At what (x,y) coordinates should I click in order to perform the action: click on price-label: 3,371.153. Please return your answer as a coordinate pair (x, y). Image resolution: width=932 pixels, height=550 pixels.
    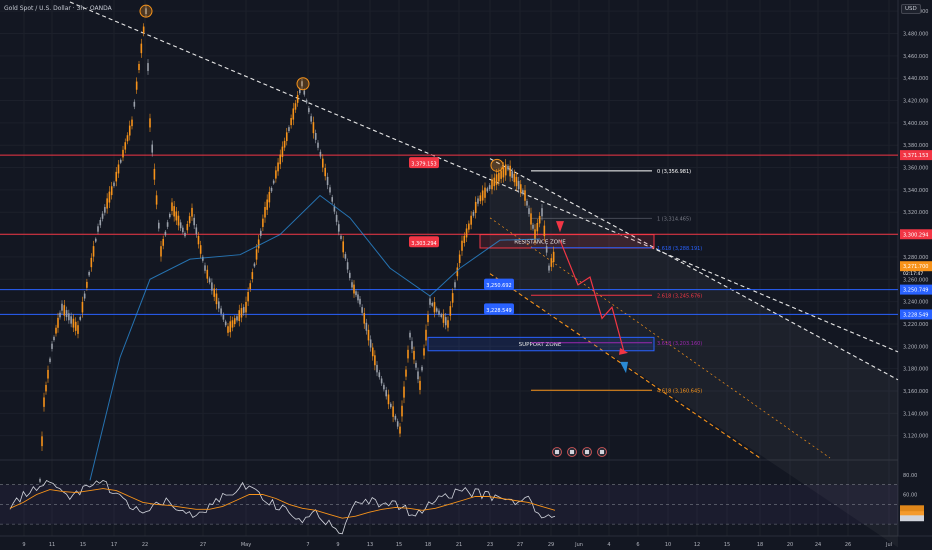
    Looking at the image, I should click on (916, 155).